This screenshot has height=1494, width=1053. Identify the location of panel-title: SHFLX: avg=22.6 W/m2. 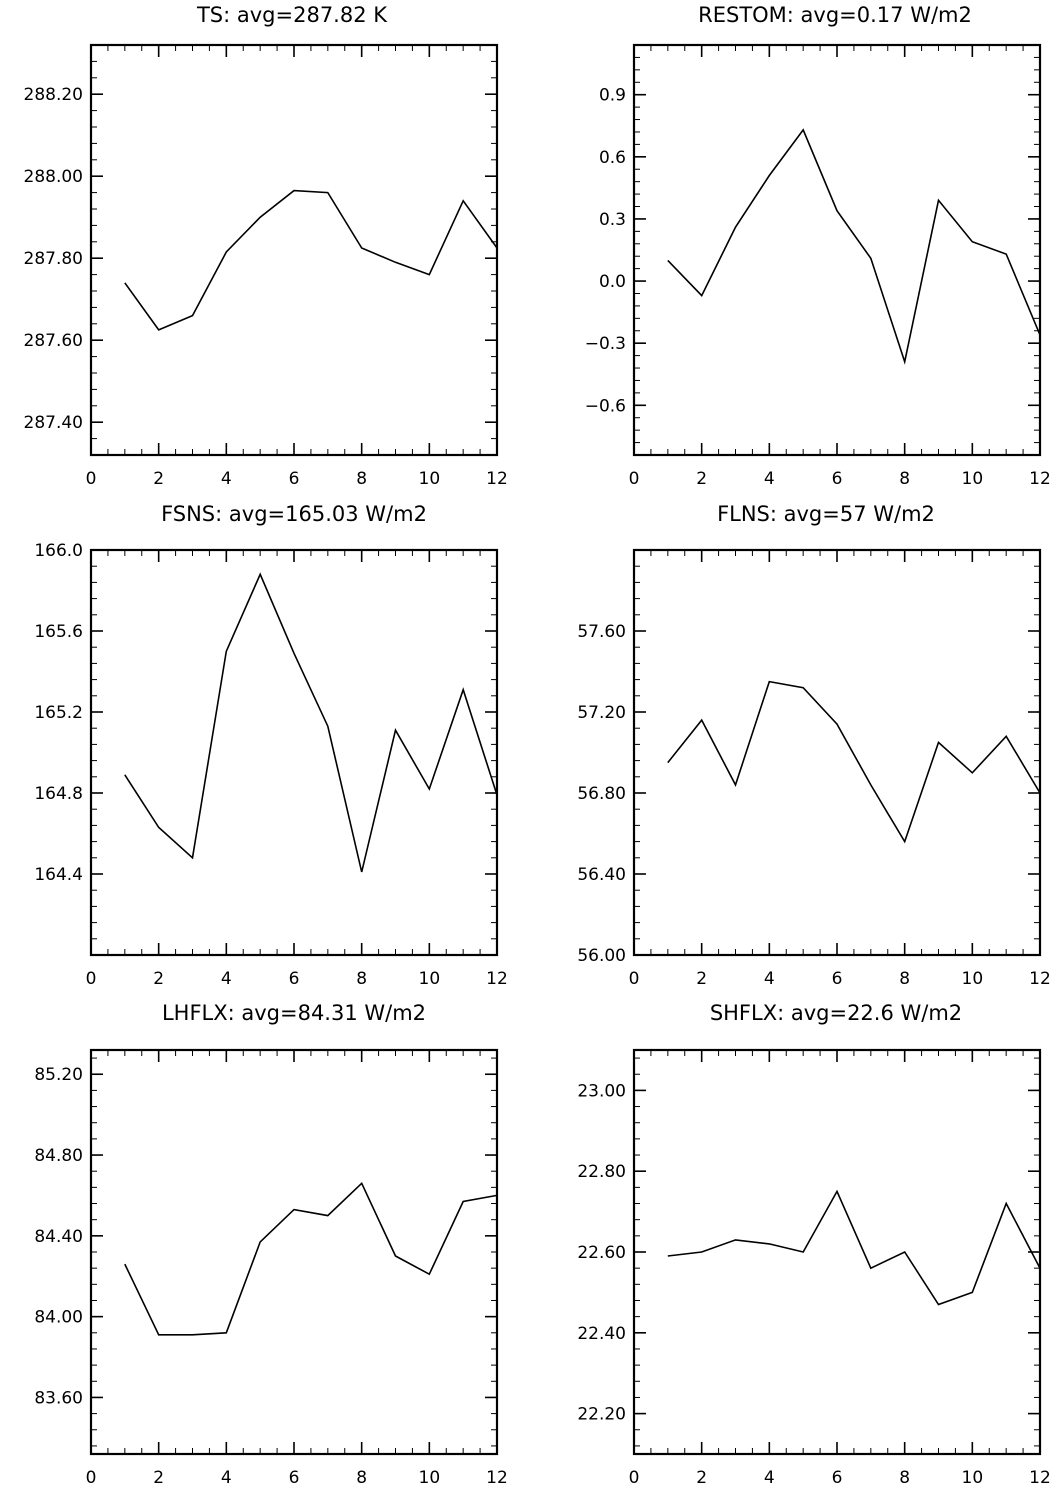
(836, 1013).